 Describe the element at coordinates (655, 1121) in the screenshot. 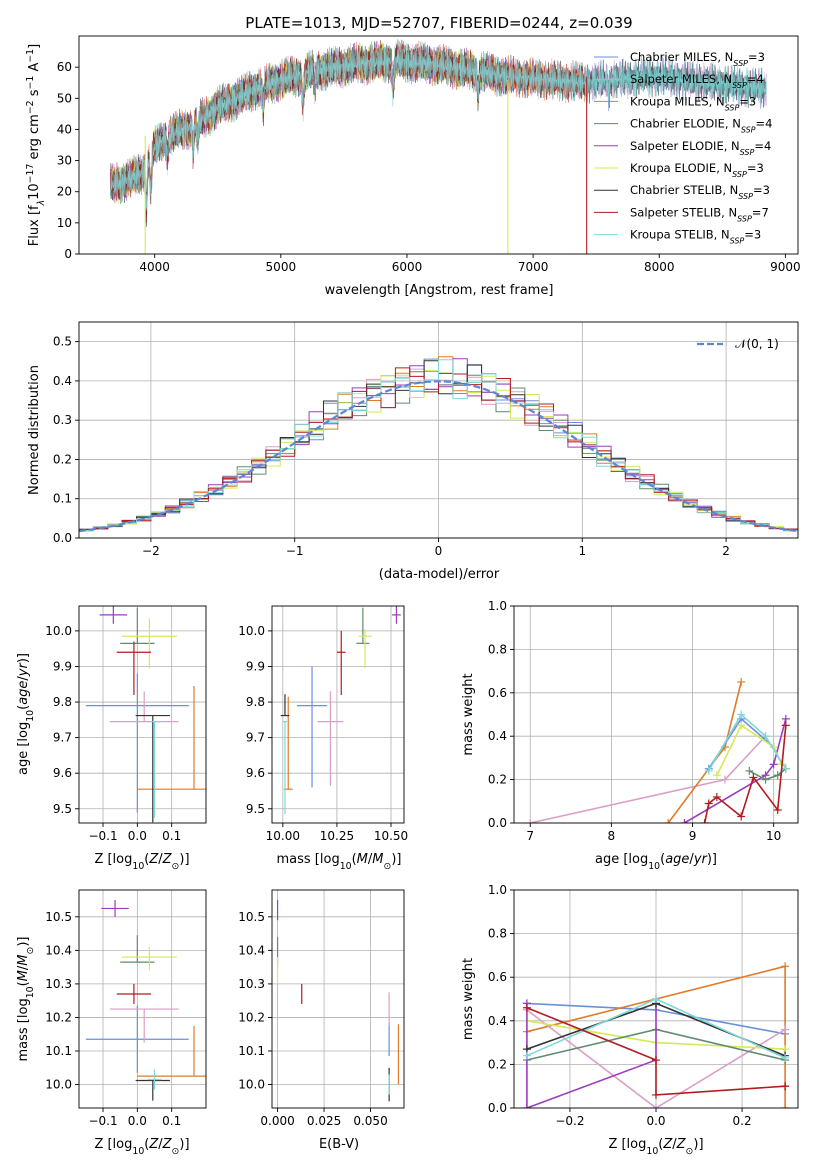

I see `x-tick-label: 0.0` at that location.